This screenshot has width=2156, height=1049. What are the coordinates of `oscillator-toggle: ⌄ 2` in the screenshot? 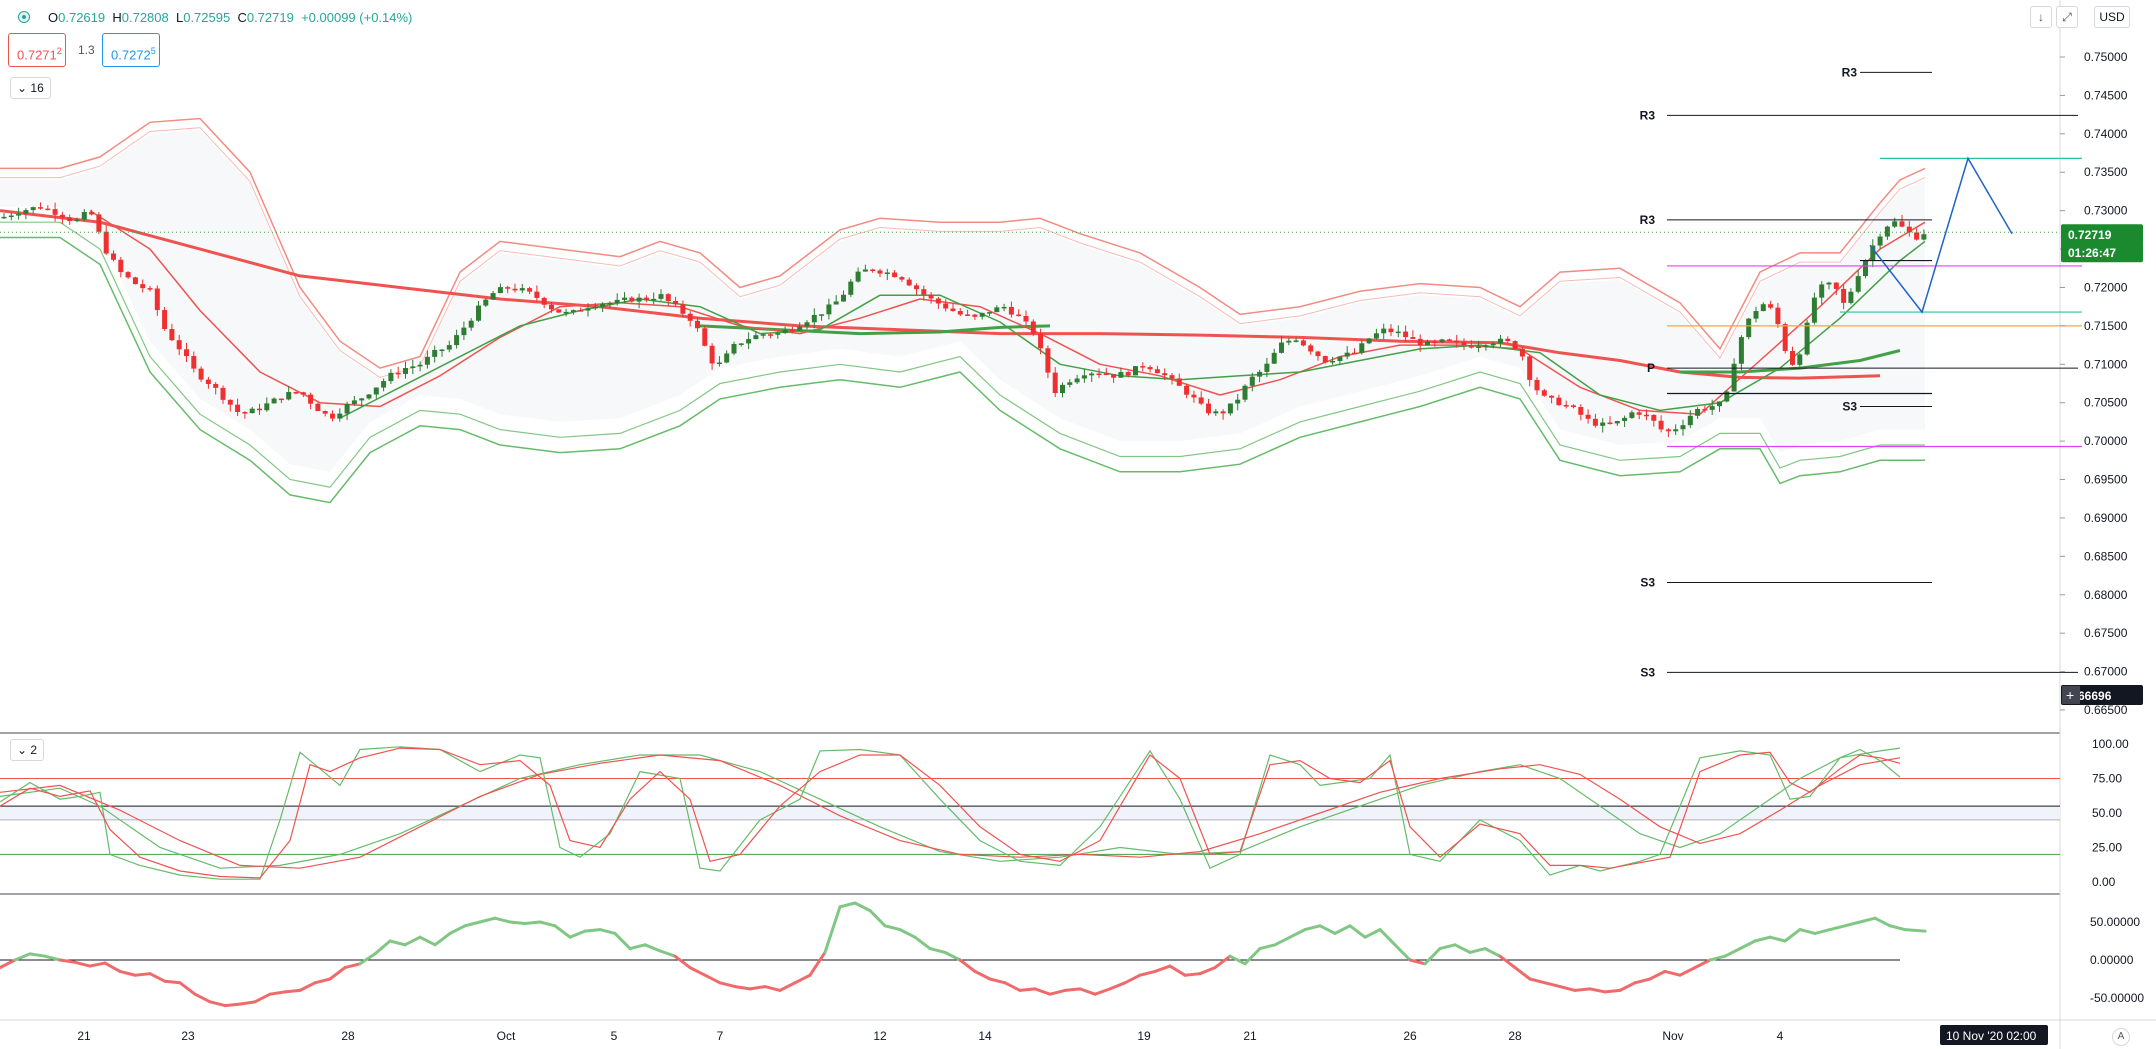 It's located at (27, 750).